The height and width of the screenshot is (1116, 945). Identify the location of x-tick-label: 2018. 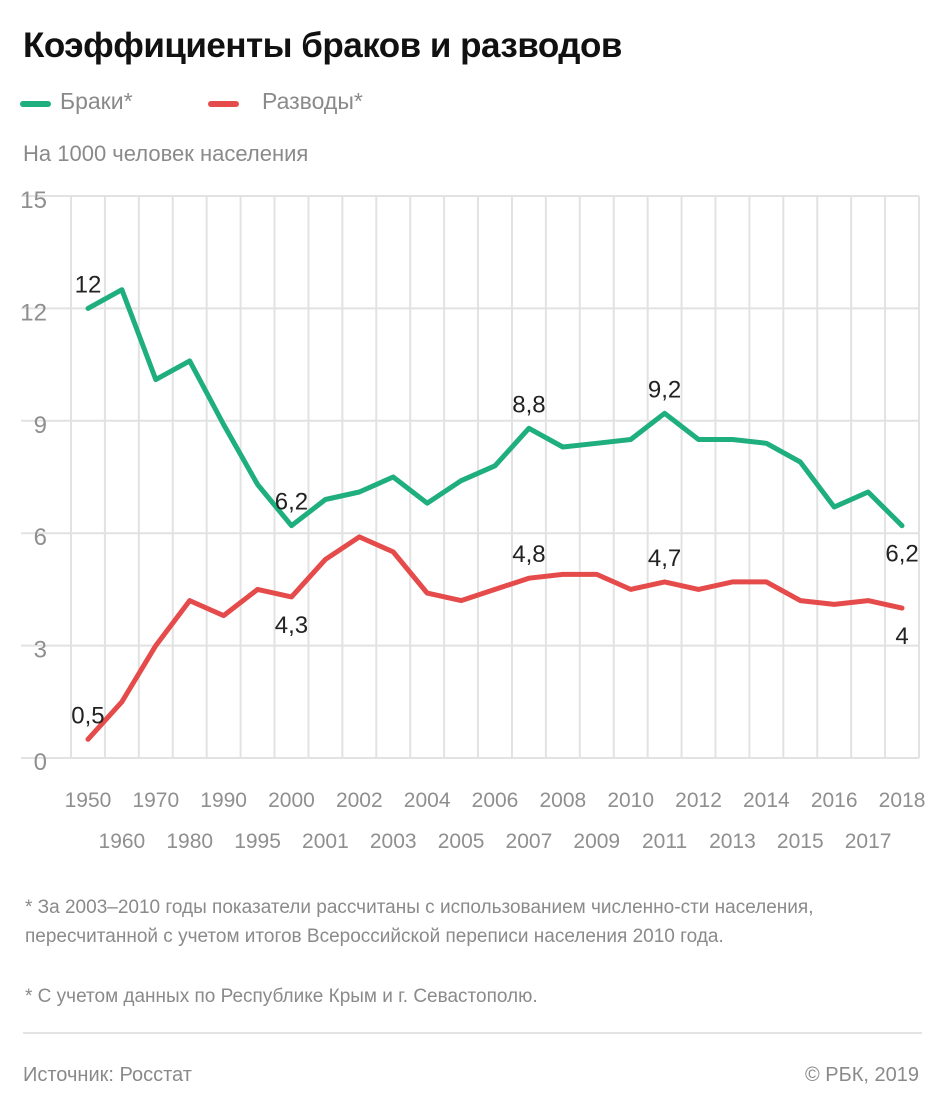
(902, 800).